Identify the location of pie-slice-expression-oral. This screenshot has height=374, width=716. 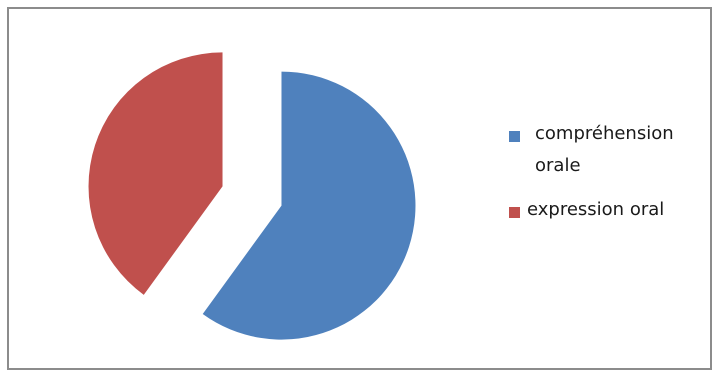
(155, 173).